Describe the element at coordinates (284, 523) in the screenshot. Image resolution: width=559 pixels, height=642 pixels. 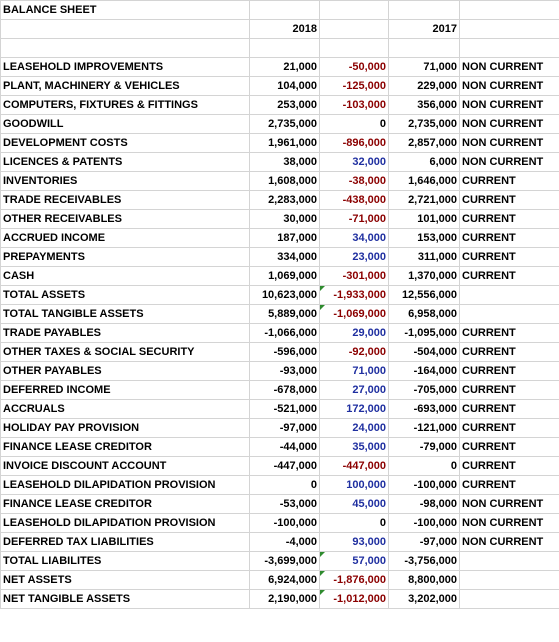
I see `value-2018-cell: -100,000` at that location.